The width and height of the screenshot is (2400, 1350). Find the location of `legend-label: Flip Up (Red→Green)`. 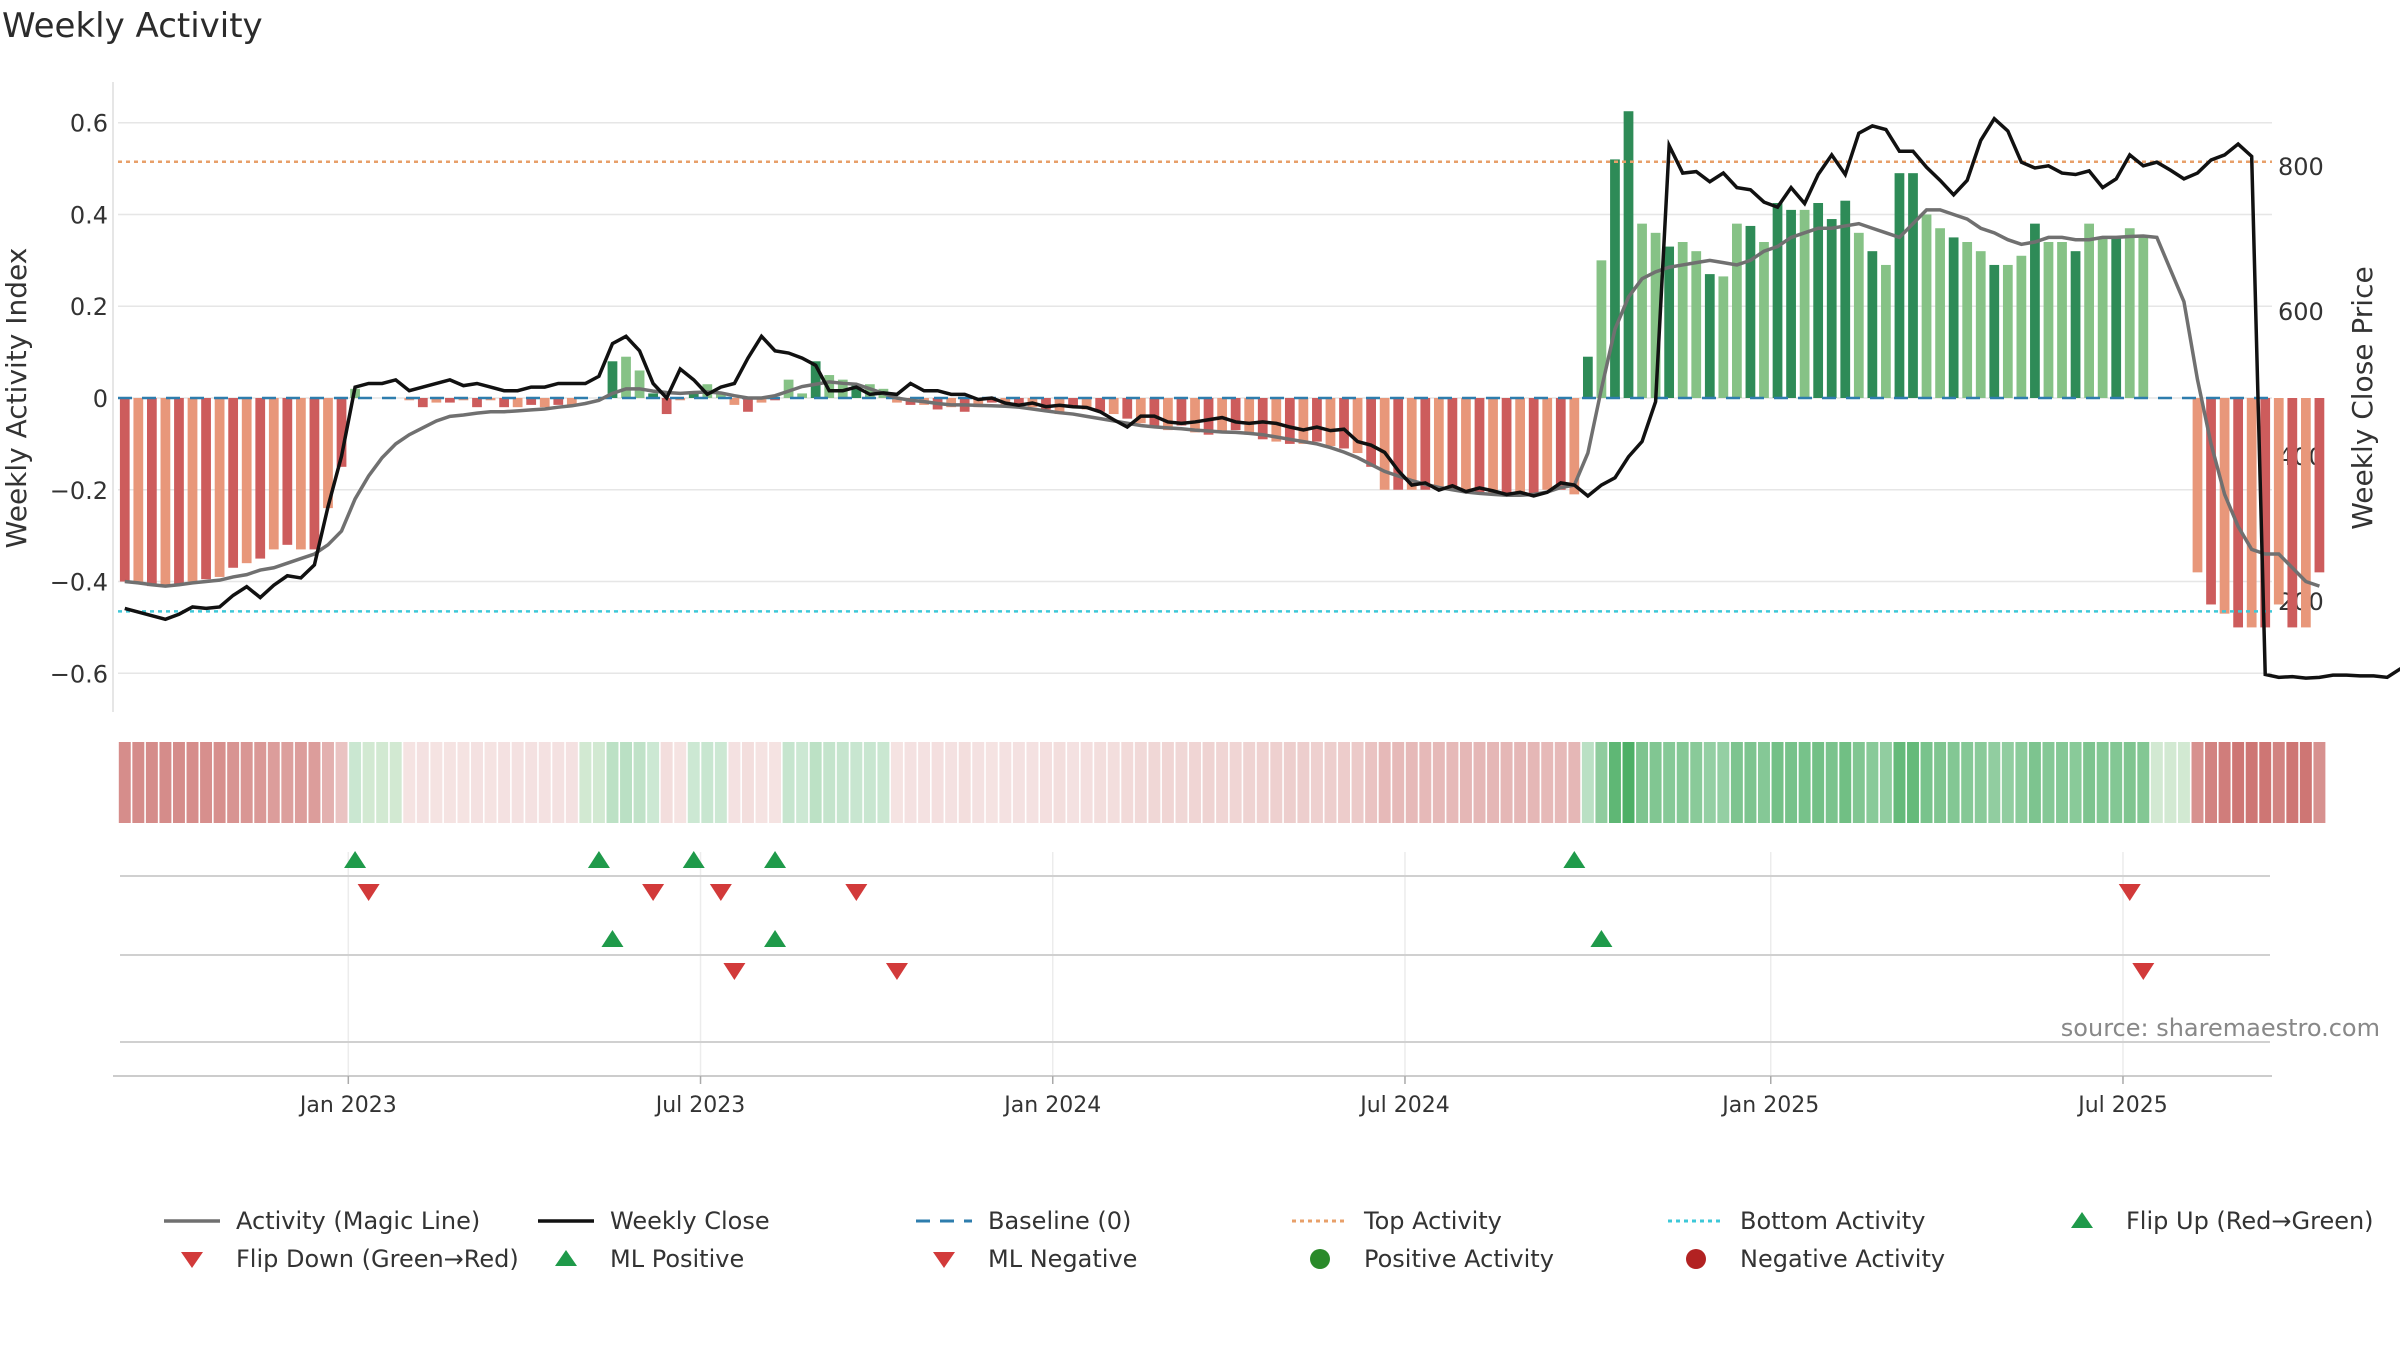

legend-label: Flip Up (Red→Green) is located at coordinates (2250, 1221).